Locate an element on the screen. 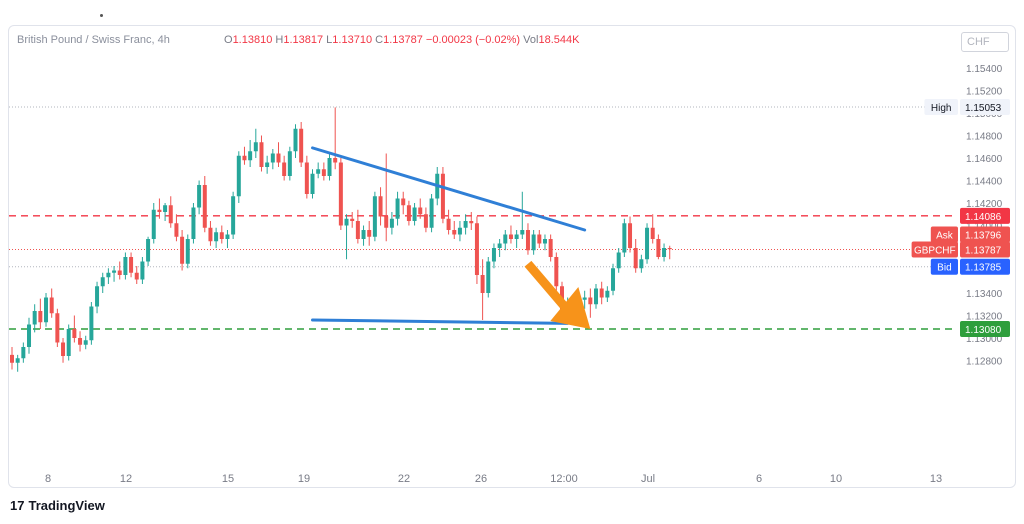 This screenshot has width=1024, height=524. change-value: −0.00023 (−0.02%) is located at coordinates (473, 40).